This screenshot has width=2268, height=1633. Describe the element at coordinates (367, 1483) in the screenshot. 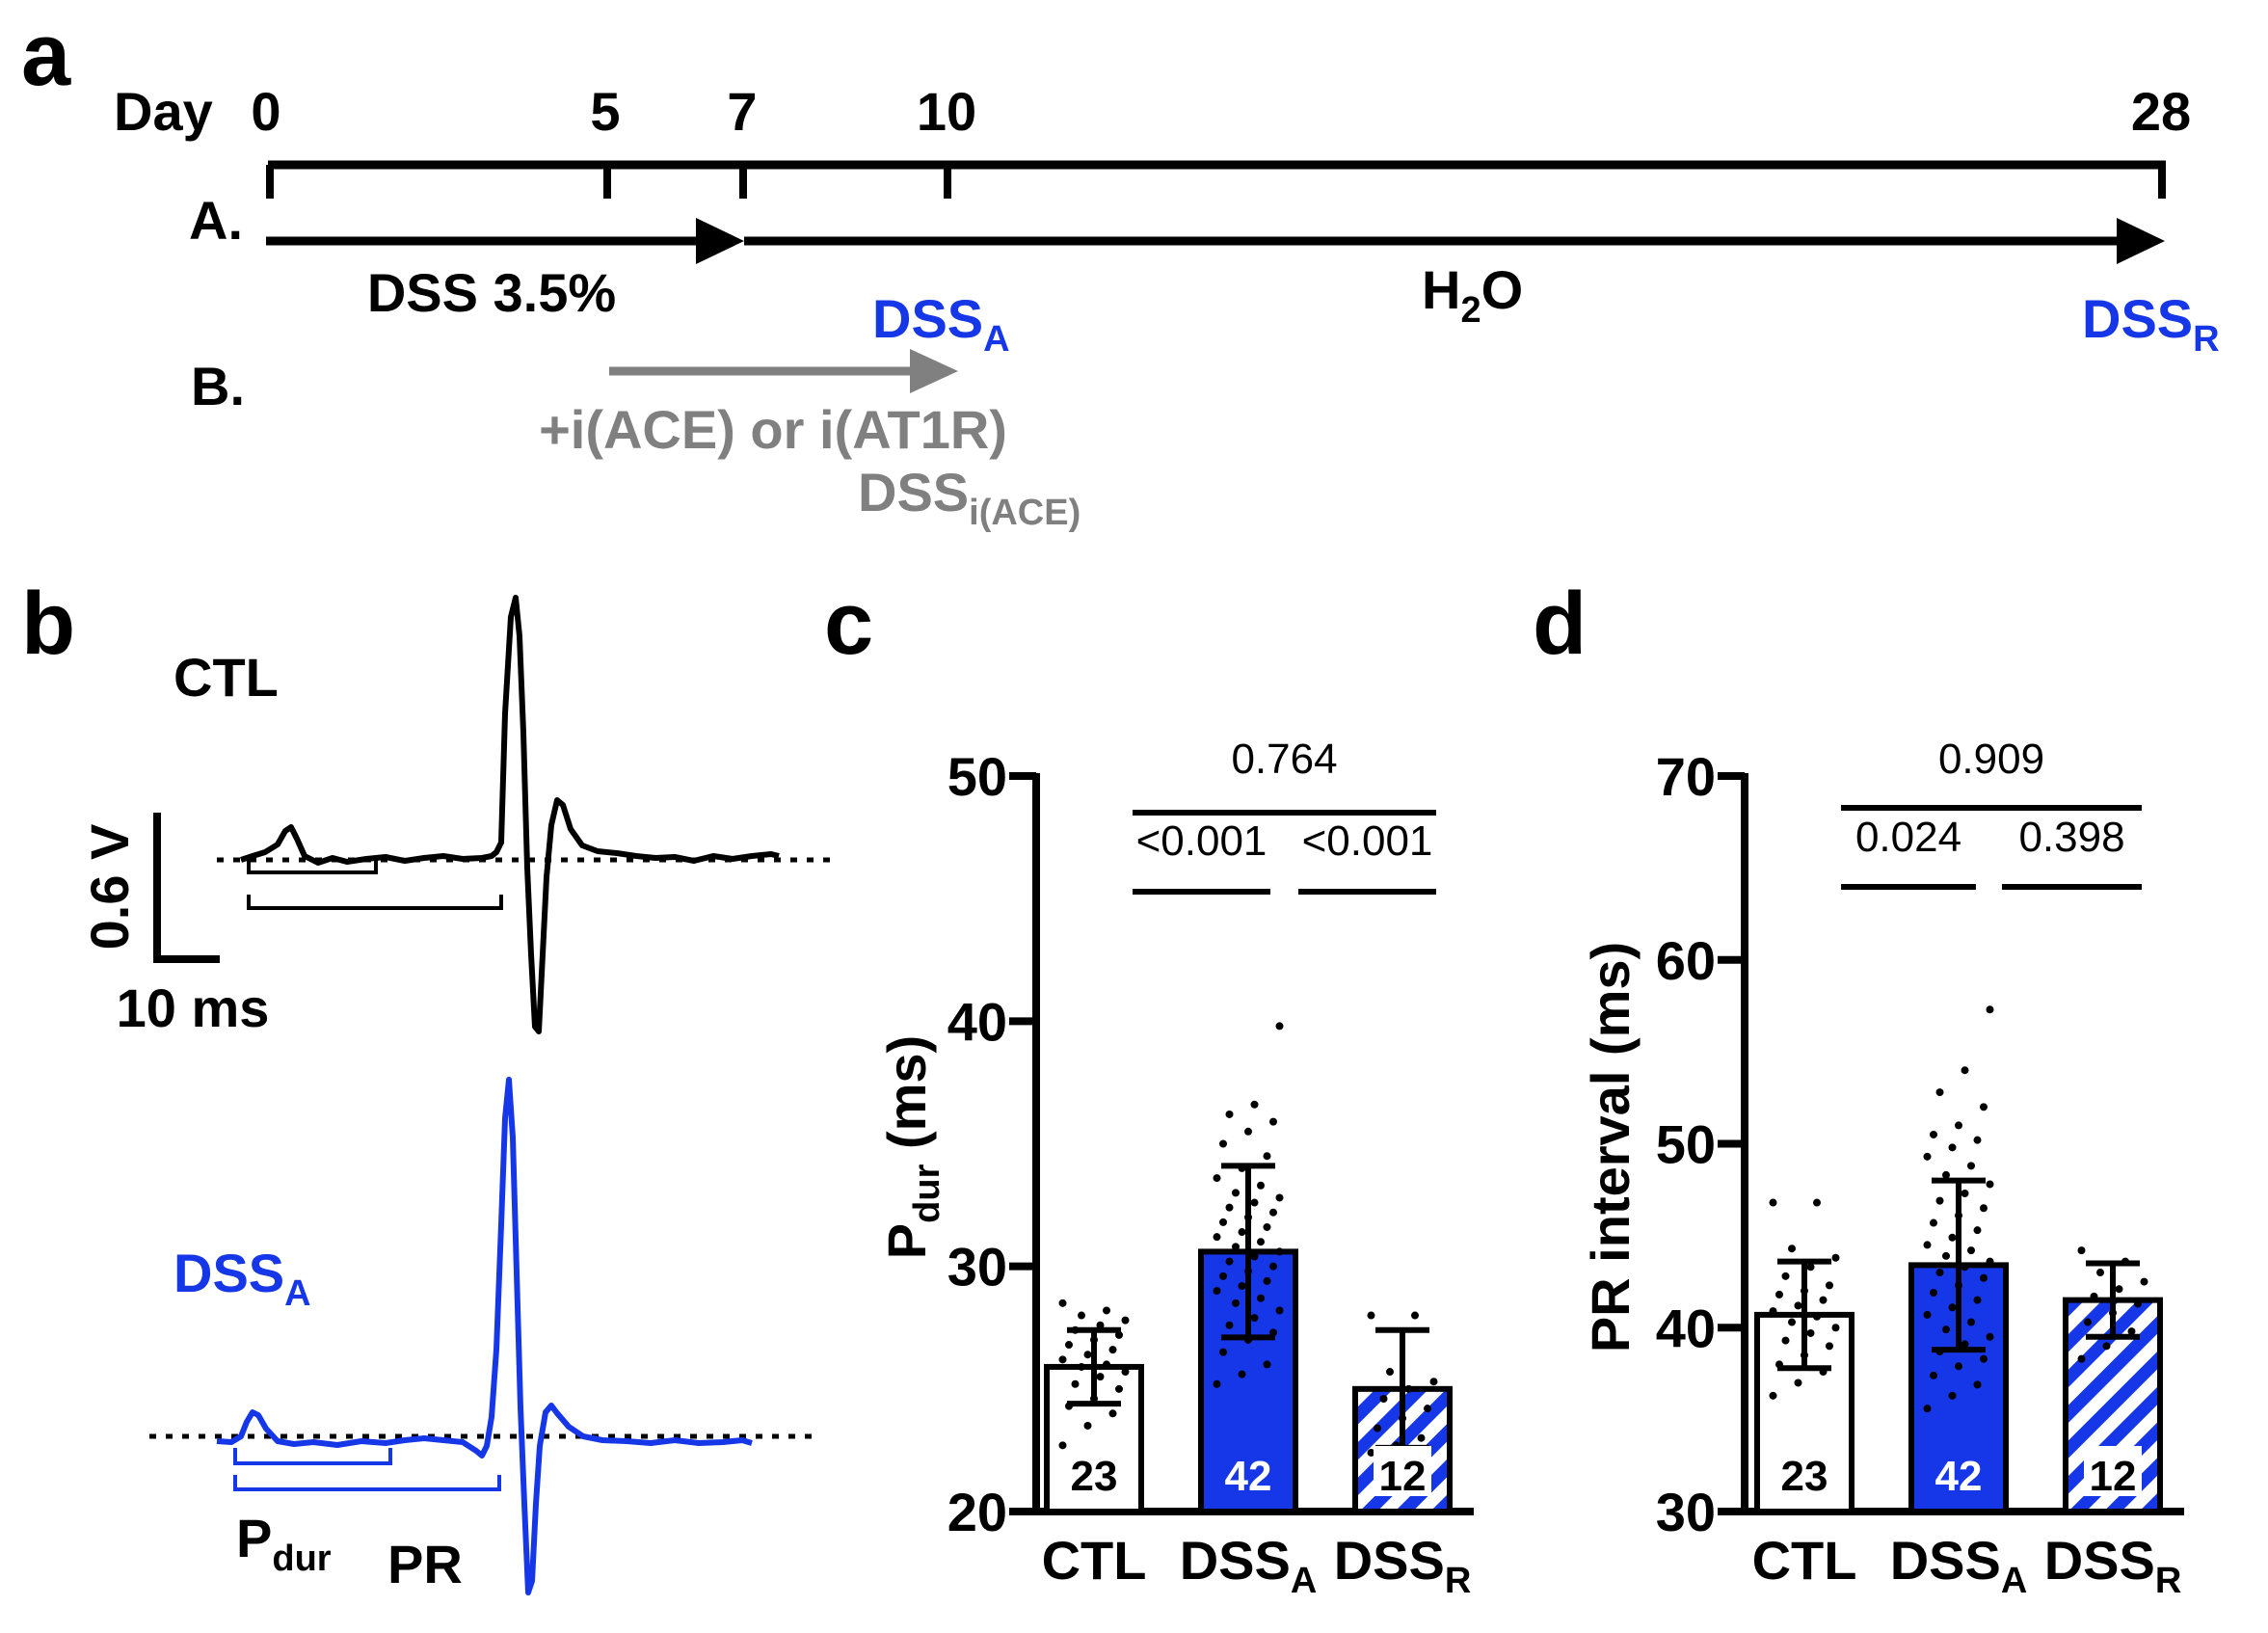

I see `dssa-pr-bracket` at that location.